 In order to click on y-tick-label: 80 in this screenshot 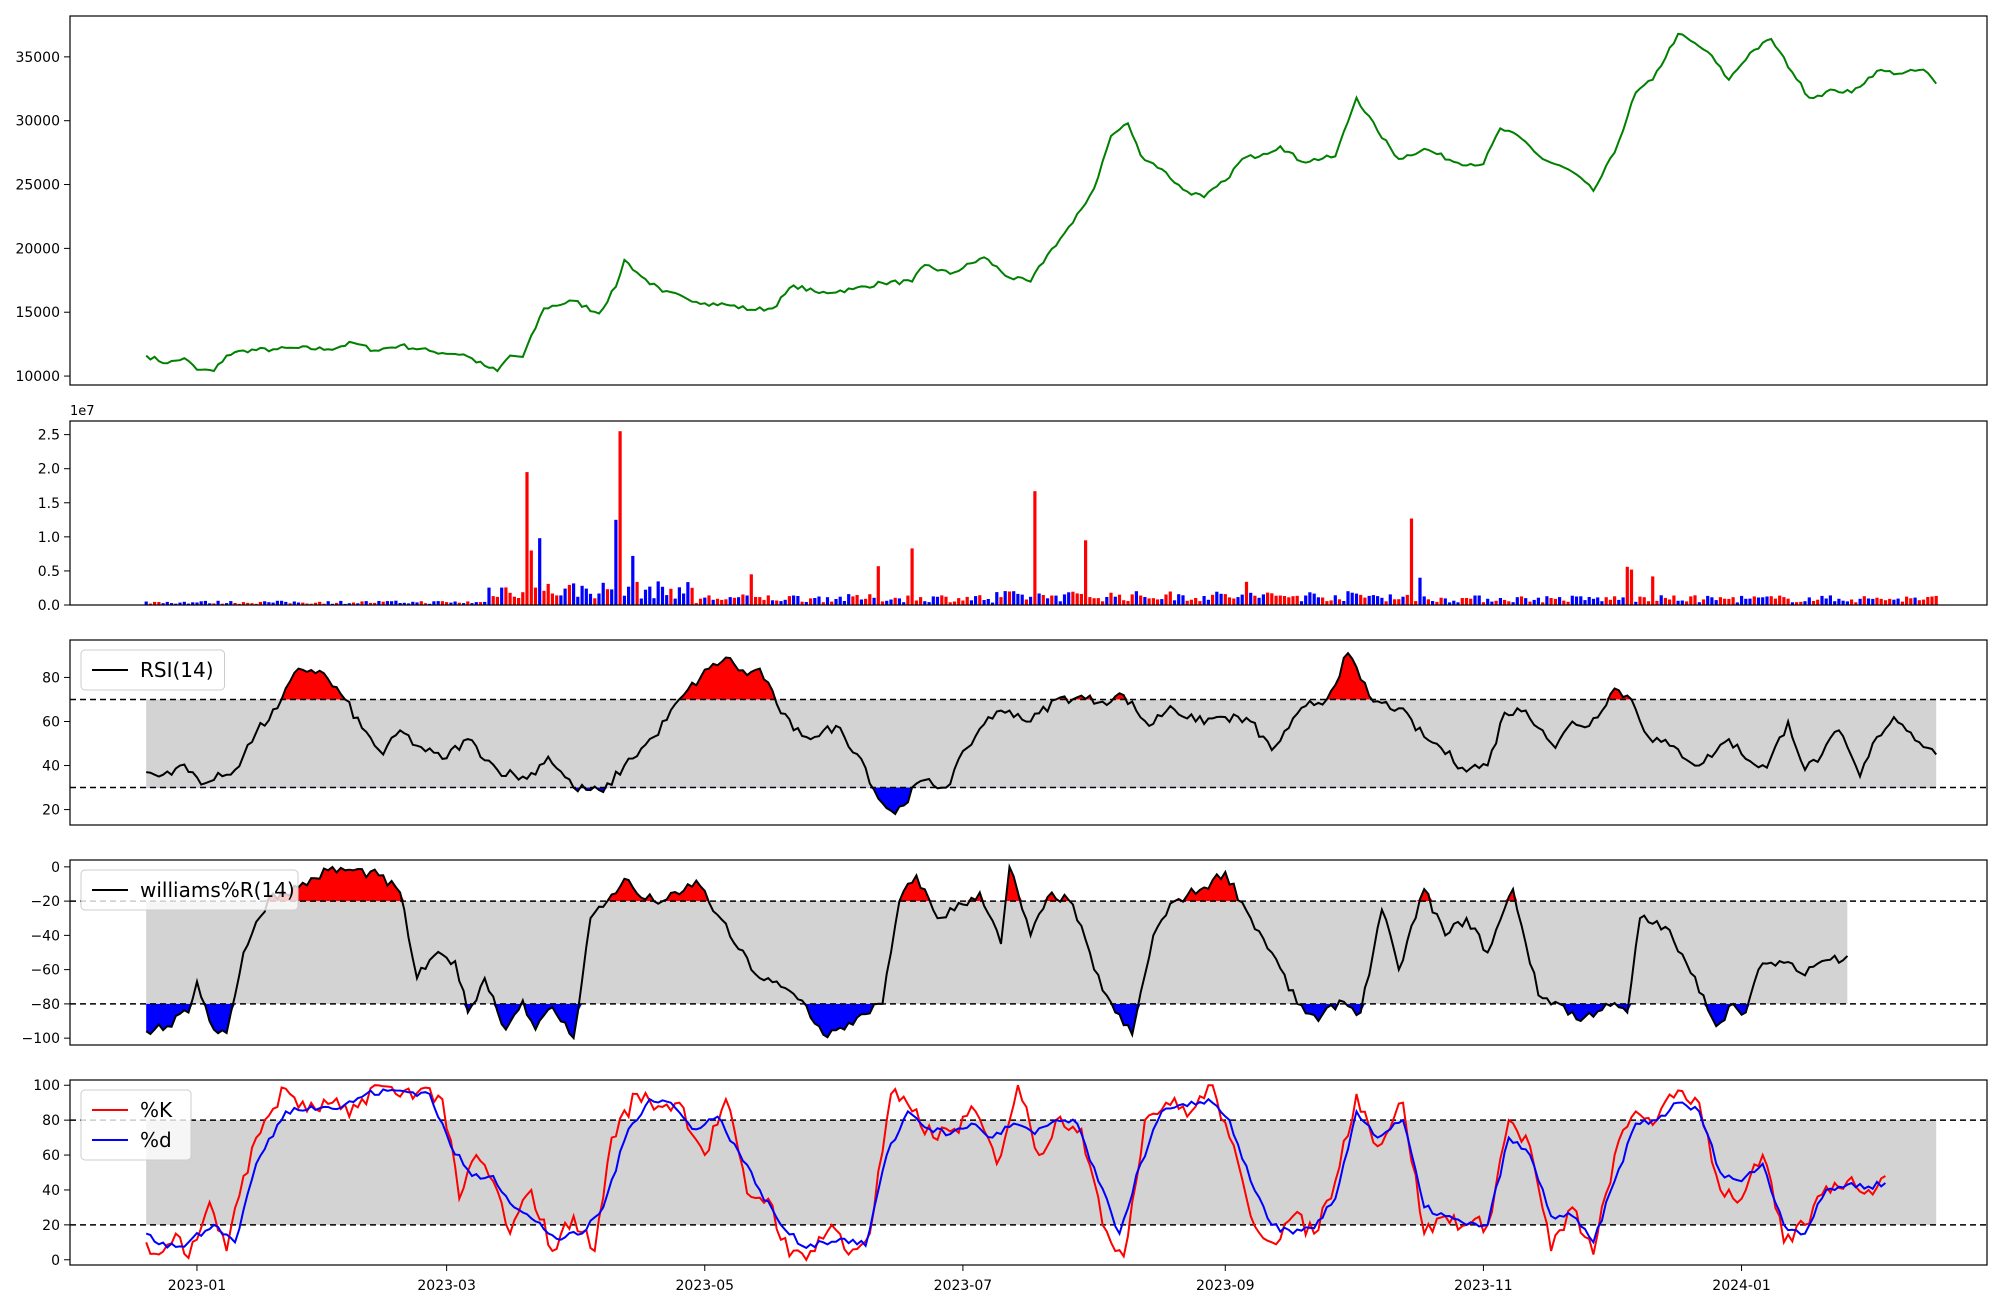, I will do `click(51, 1121)`.